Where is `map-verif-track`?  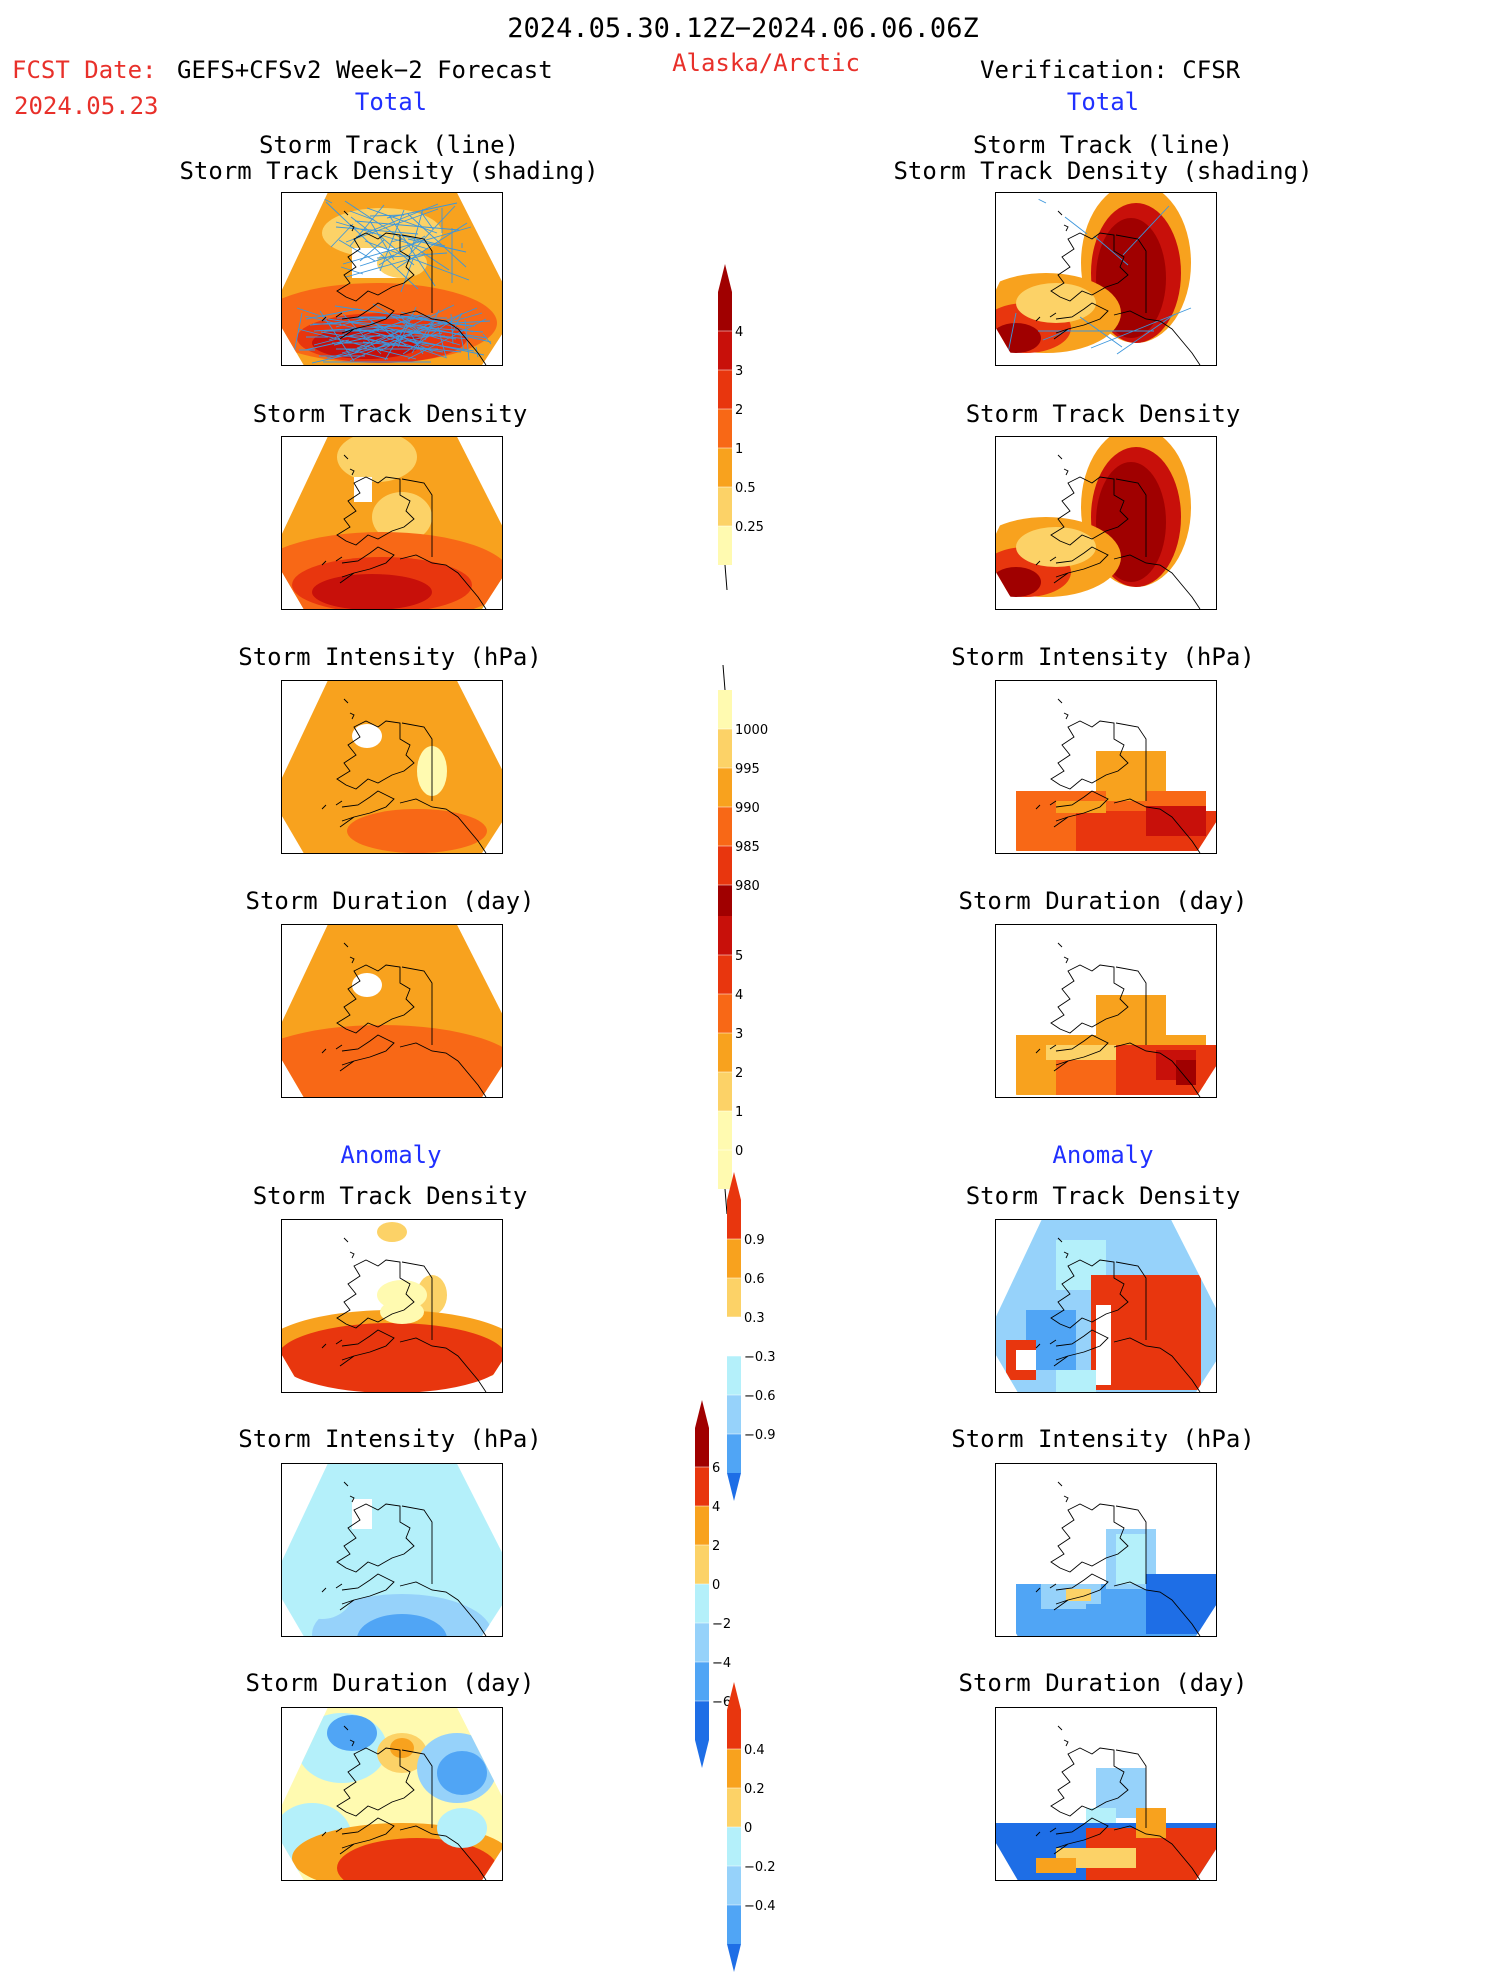
map-verif-track is located at coordinates (1106, 279).